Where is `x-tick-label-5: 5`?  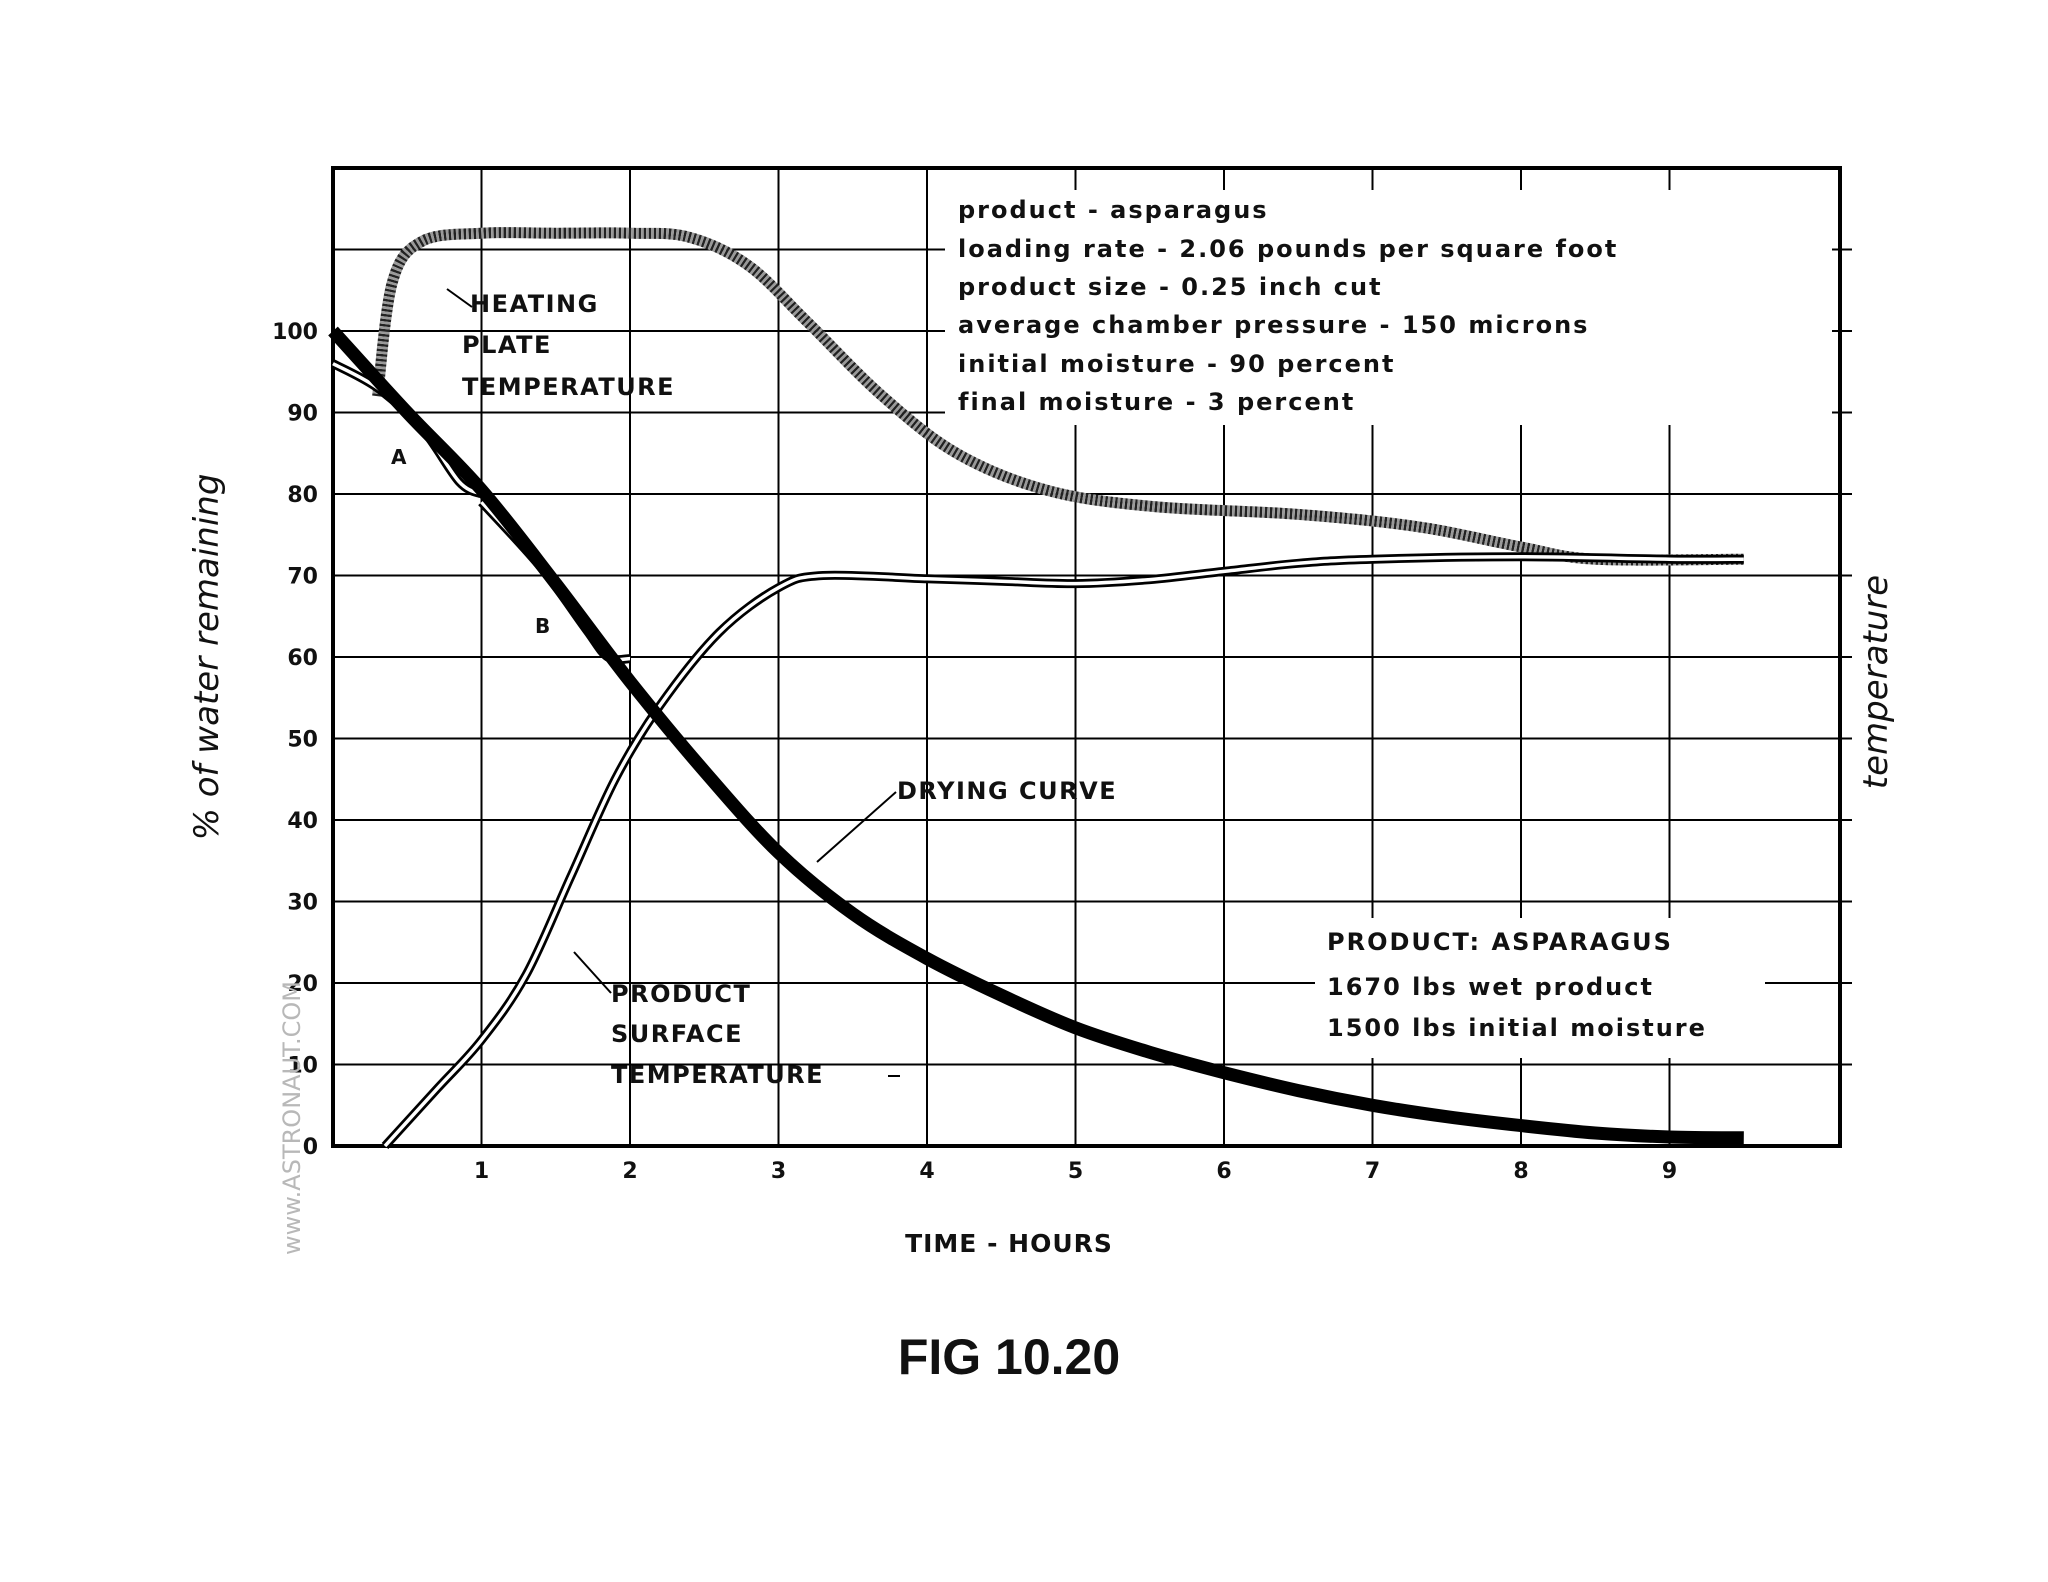
x-tick-label-5: 5 is located at coordinates (1075, 1171).